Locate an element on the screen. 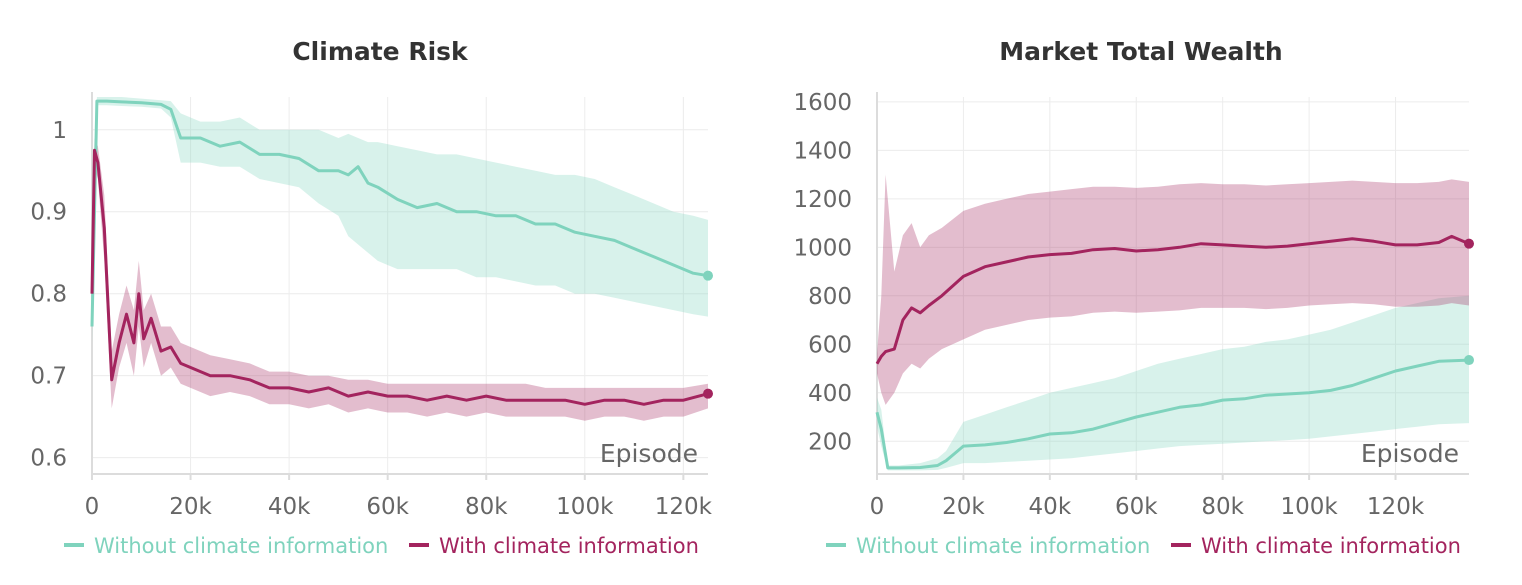  y-tick-label: 1200 is located at coordinates (822, 200).